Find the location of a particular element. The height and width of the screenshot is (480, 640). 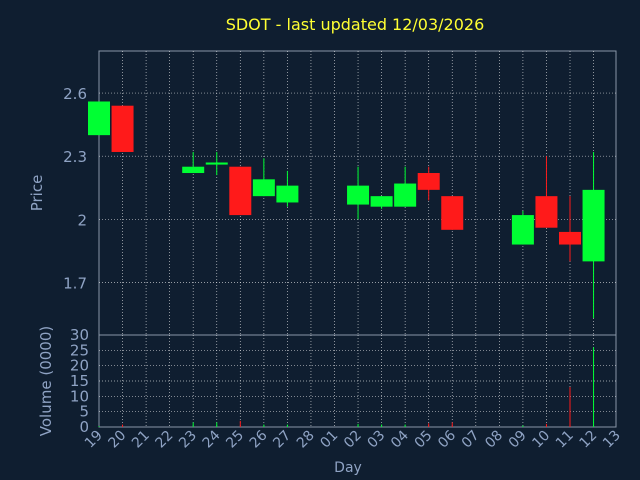

volume-tick-label: 5 is located at coordinates (84, 412).